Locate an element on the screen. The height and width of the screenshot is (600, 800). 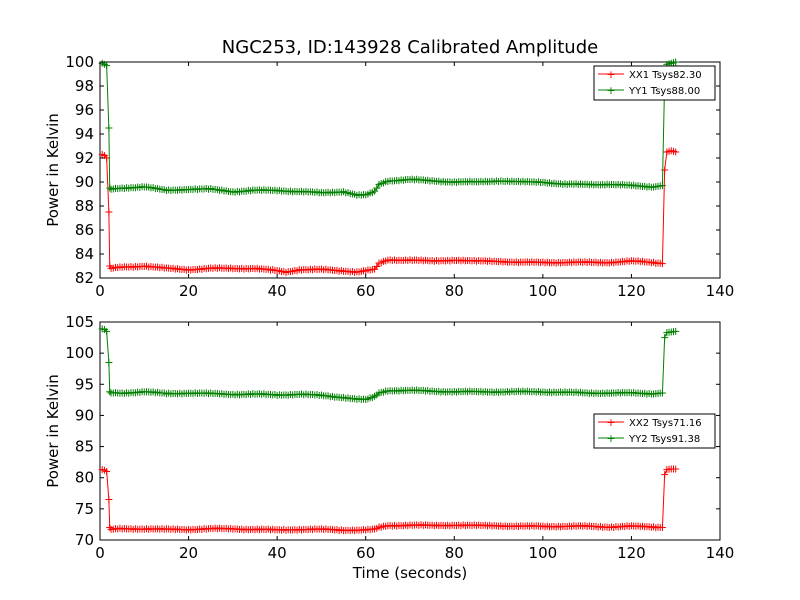
bottom-ytick-label: 100 is located at coordinates (79, 353).